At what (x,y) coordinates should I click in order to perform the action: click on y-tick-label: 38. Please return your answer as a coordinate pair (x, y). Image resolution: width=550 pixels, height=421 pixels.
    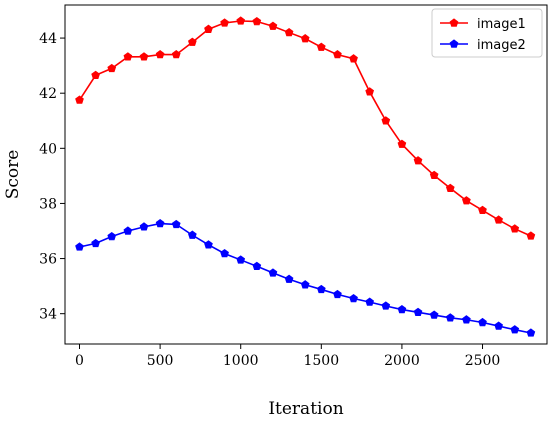
    Looking at the image, I should click on (48, 204).